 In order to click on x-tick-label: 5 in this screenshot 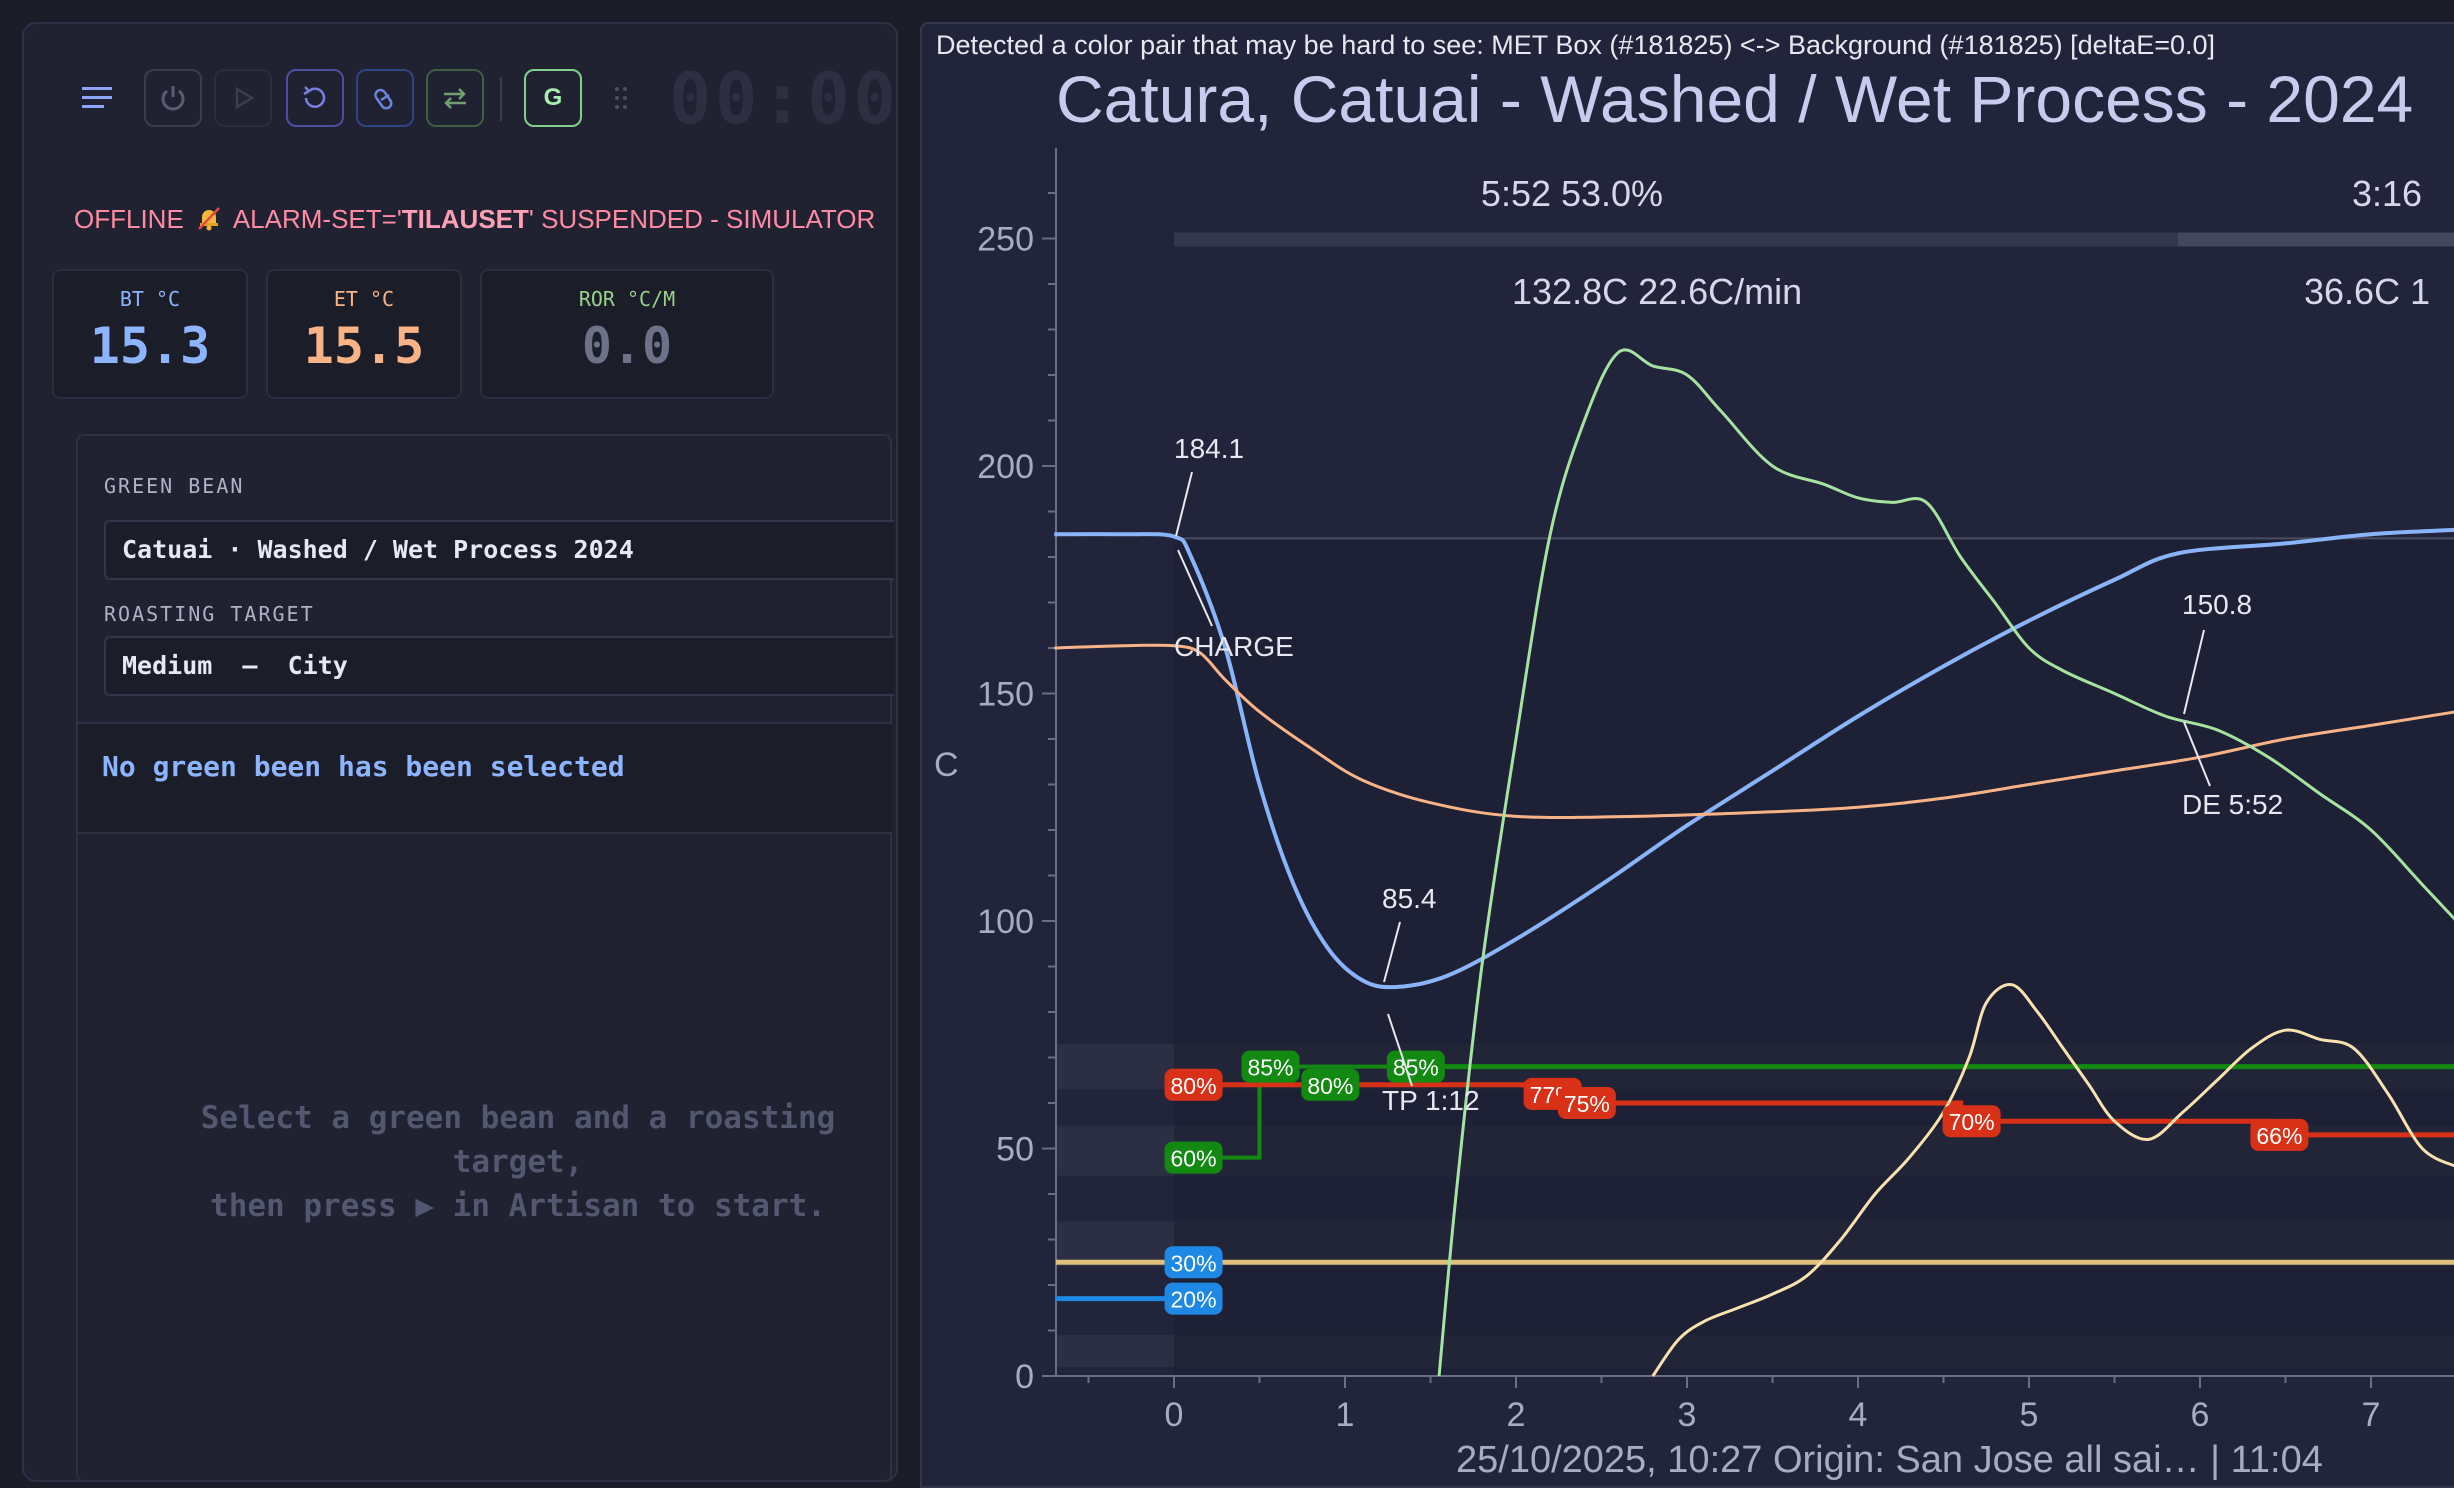, I will do `click(2029, 1415)`.